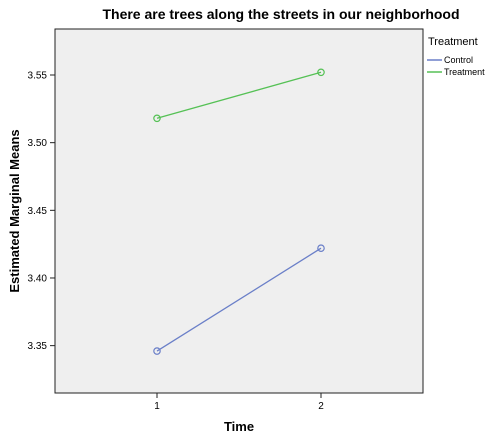  Describe the element at coordinates (239, 95) in the screenshot. I see `series-line-treatment` at that location.